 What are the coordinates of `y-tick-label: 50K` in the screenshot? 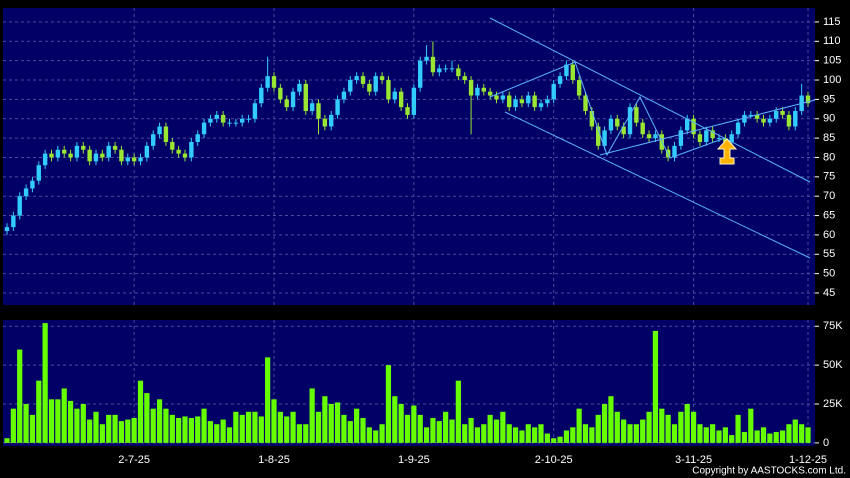 It's located at (833, 365).